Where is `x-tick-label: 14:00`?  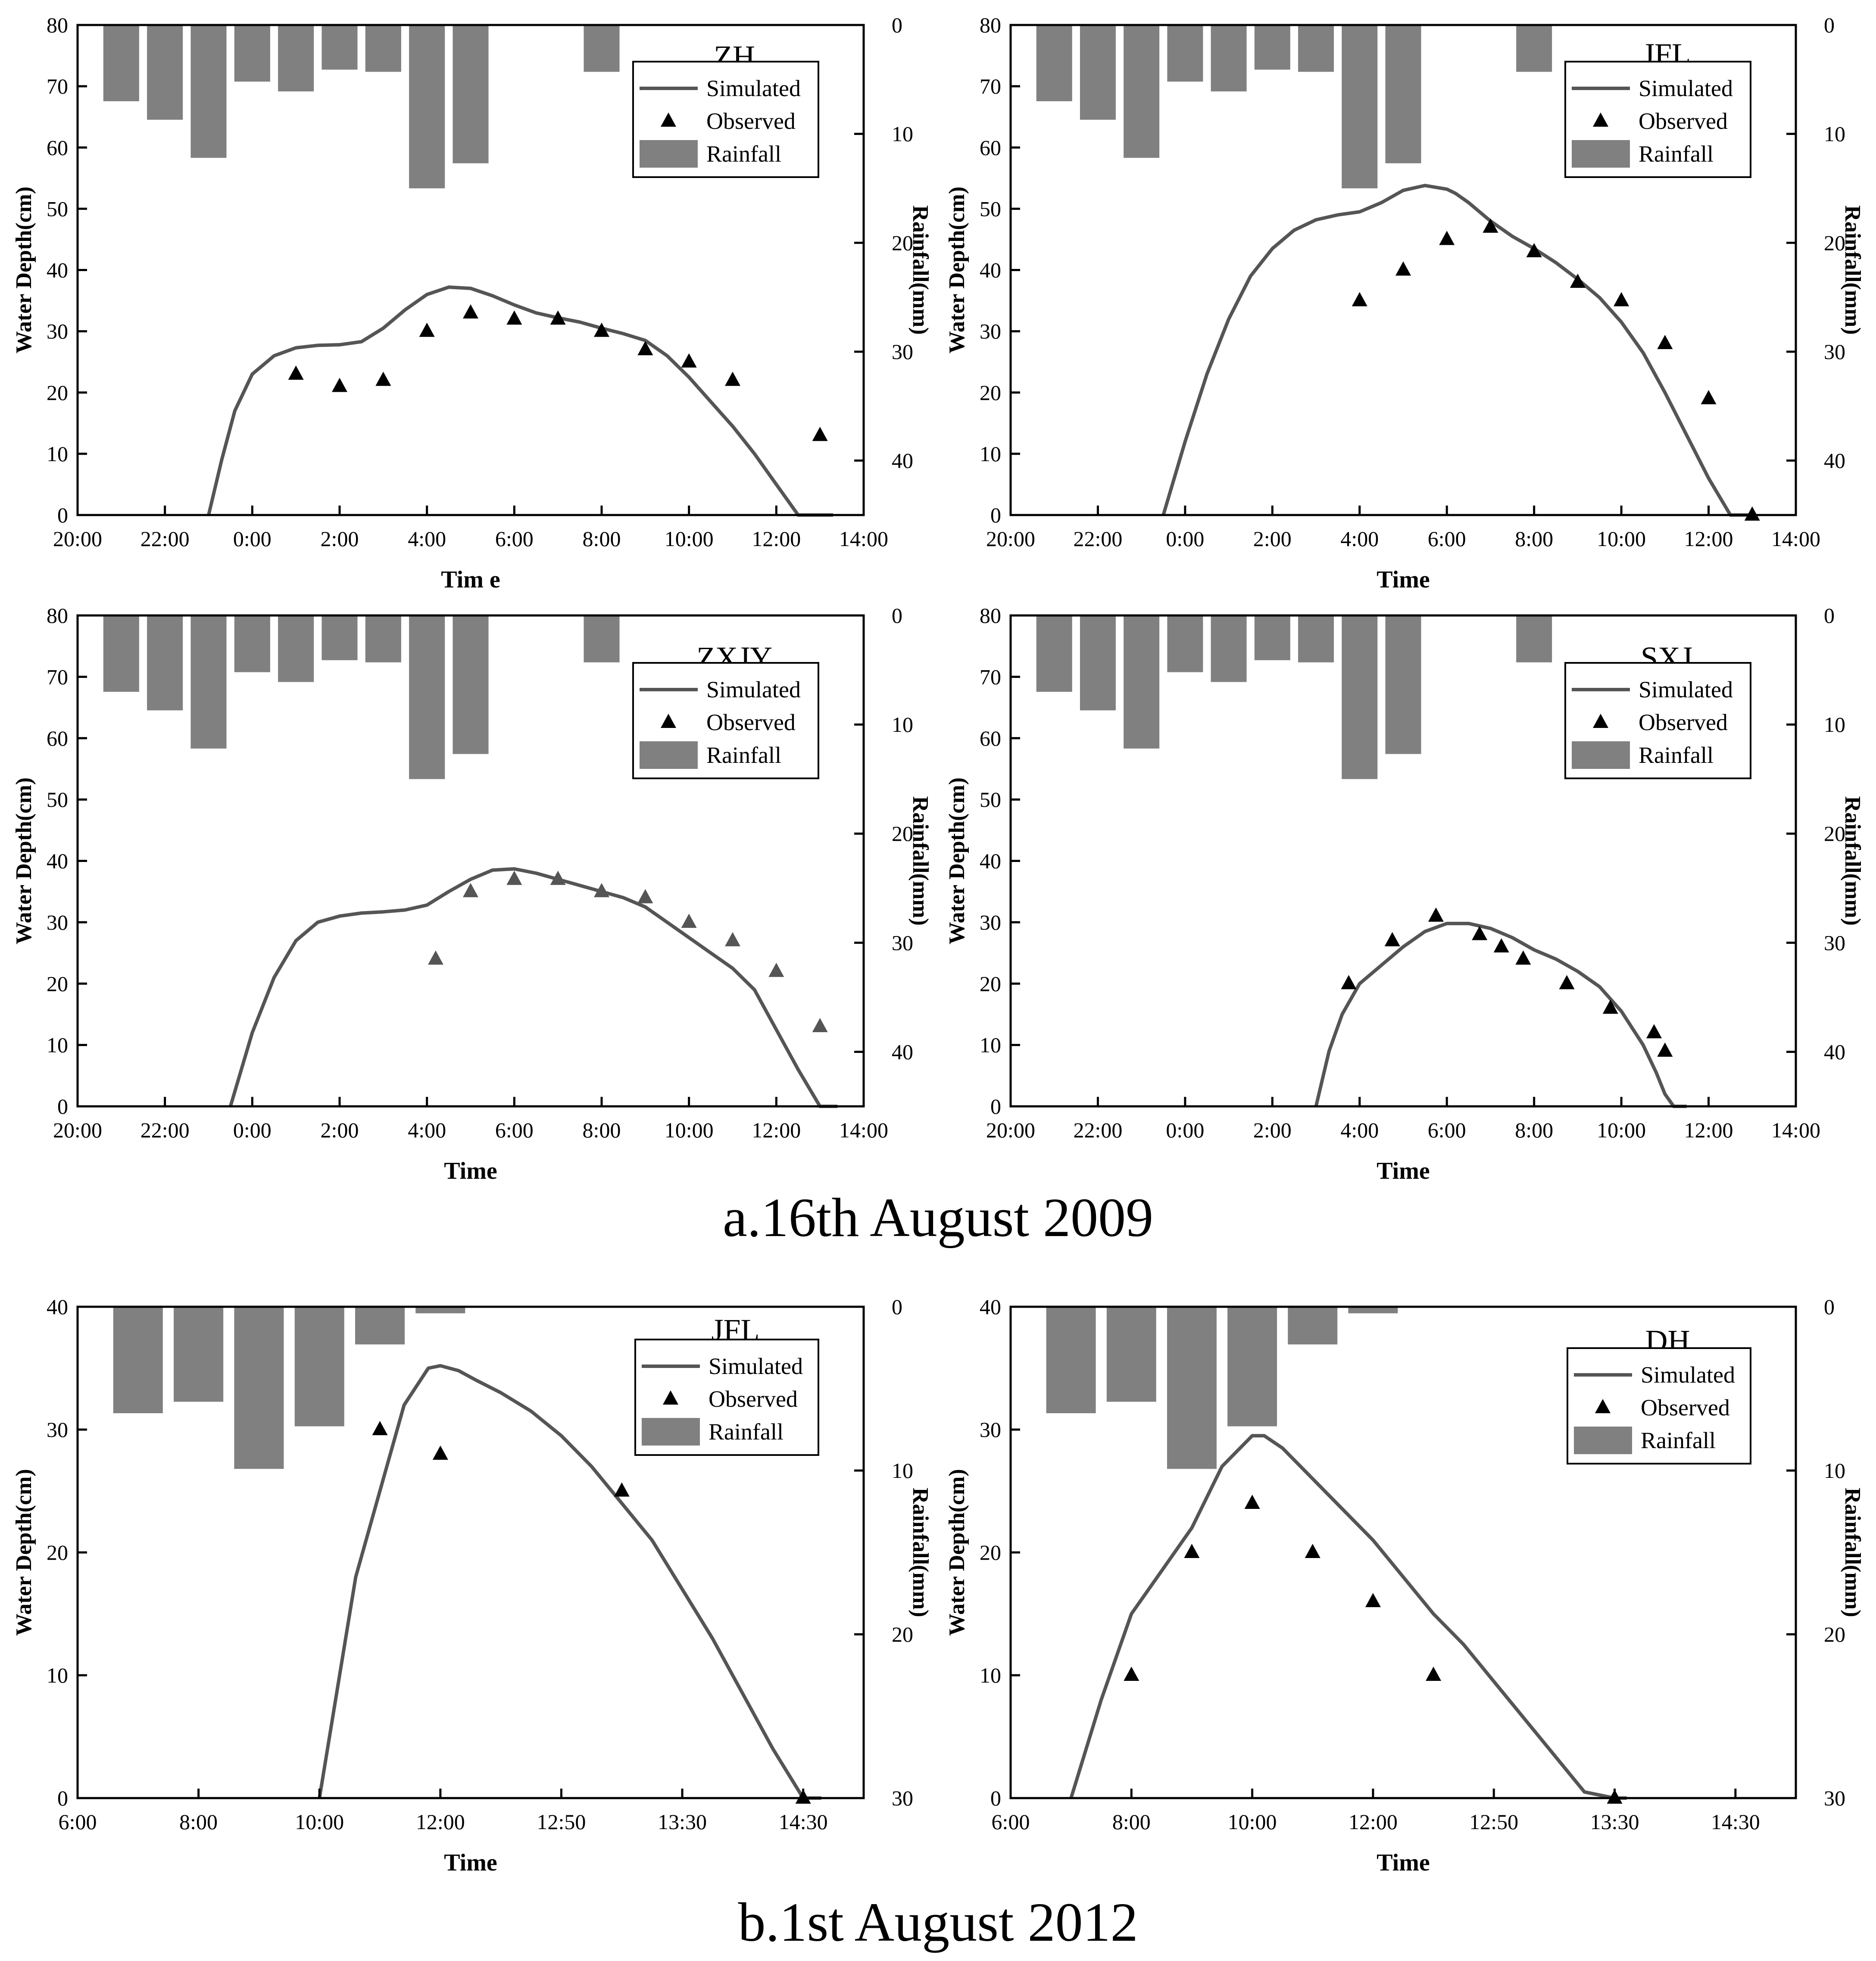
x-tick-label: 14:00 is located at coordinates (863, 1130).